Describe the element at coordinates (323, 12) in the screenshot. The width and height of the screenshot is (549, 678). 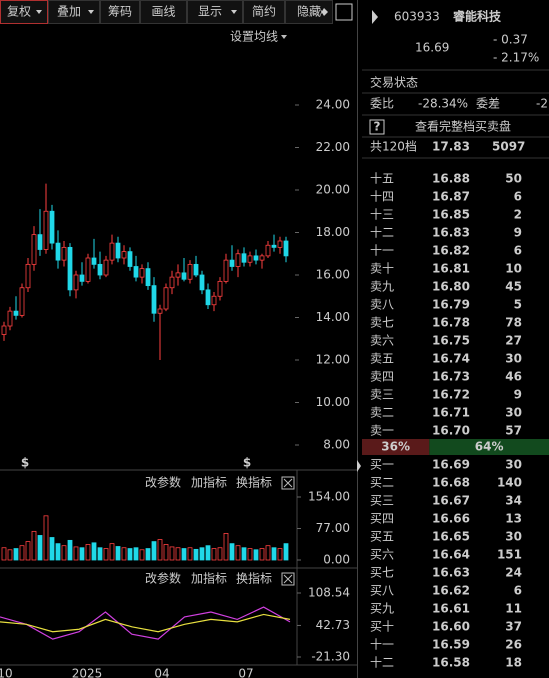
I see `expand-arrows` at that location.